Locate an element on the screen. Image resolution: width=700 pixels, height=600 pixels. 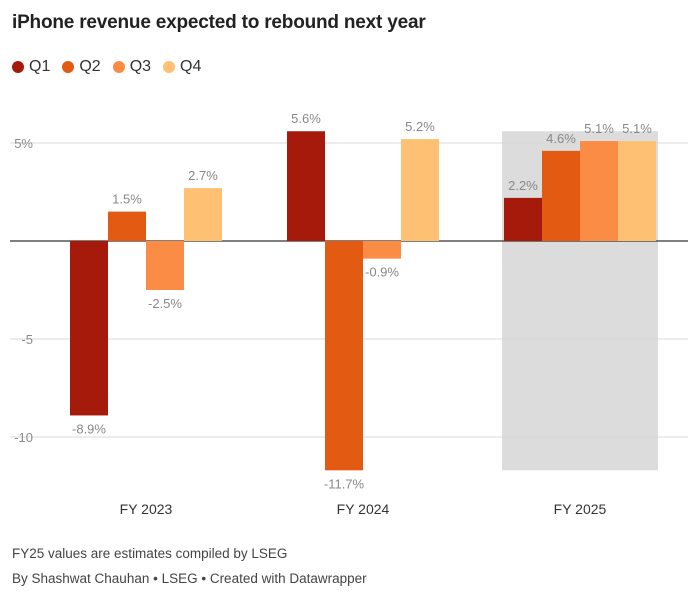
y-tick-label: -10 is located at coordinates (23, 437).